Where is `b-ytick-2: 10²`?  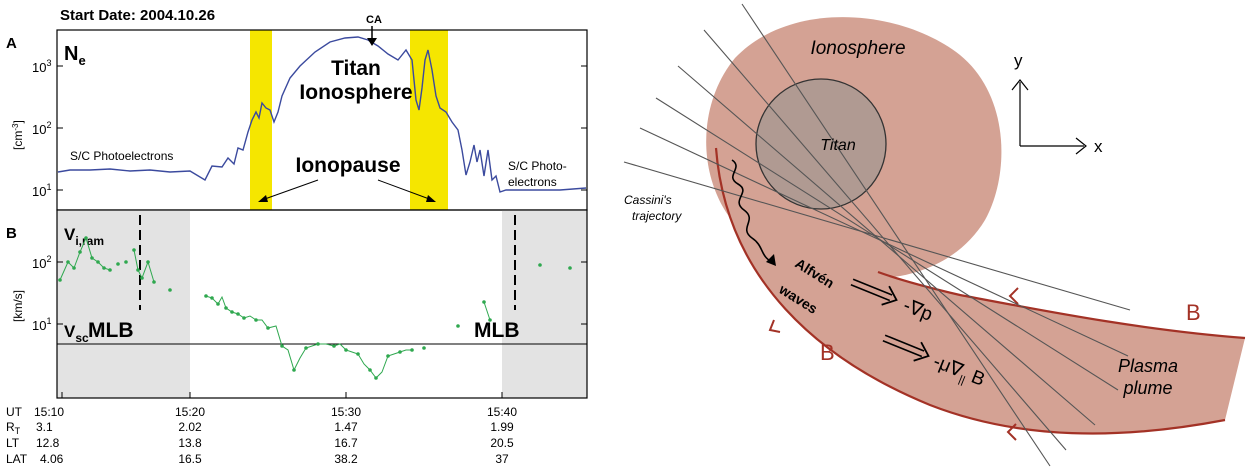
b-ytick-2: 10² is located at coordinates (41, 262).